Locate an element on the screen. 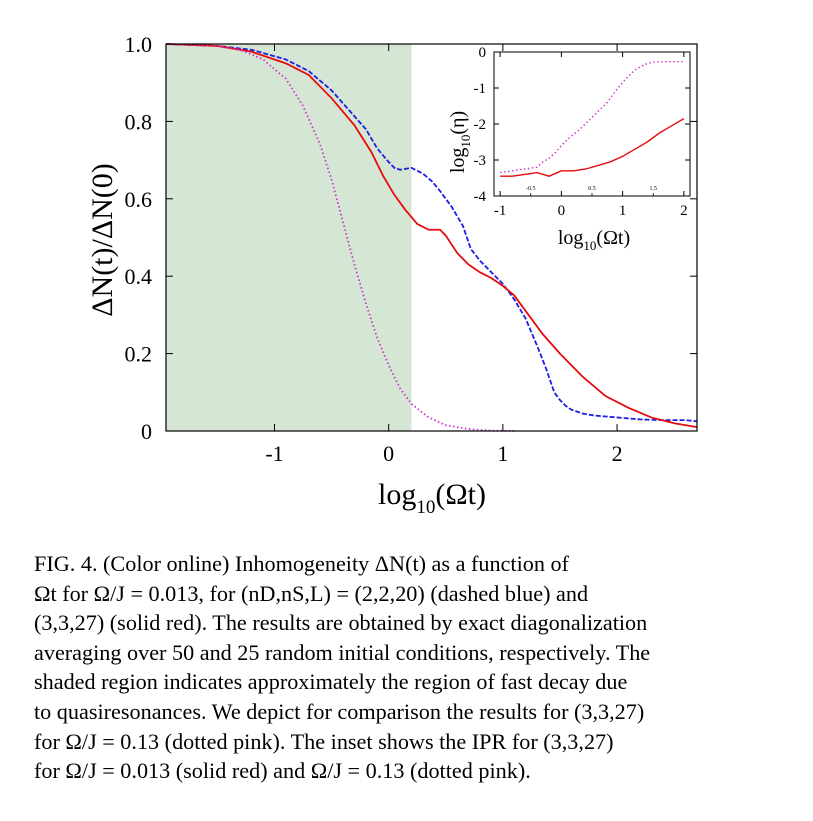 Image resolution: width=813 pixels, height=821 pixels. main-y-axis-label: ΔN(t)/ΔN(0) is located at coordinates (102, 240).